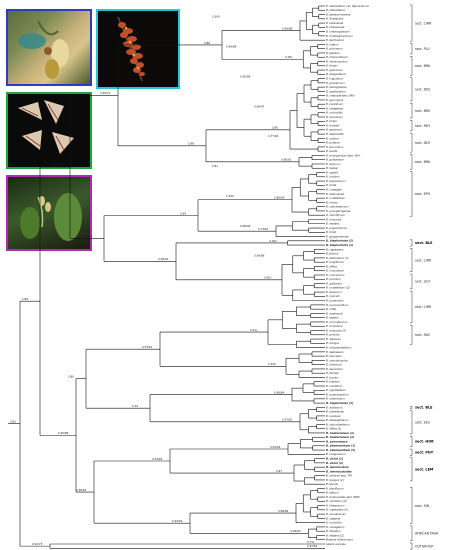 Image resolution: width=463 pixels, height=550 pixels. Describe the element at coordinates (338, 288) in the screenshot. I see `taxon-label: B. umbellatum (2)` at that location.